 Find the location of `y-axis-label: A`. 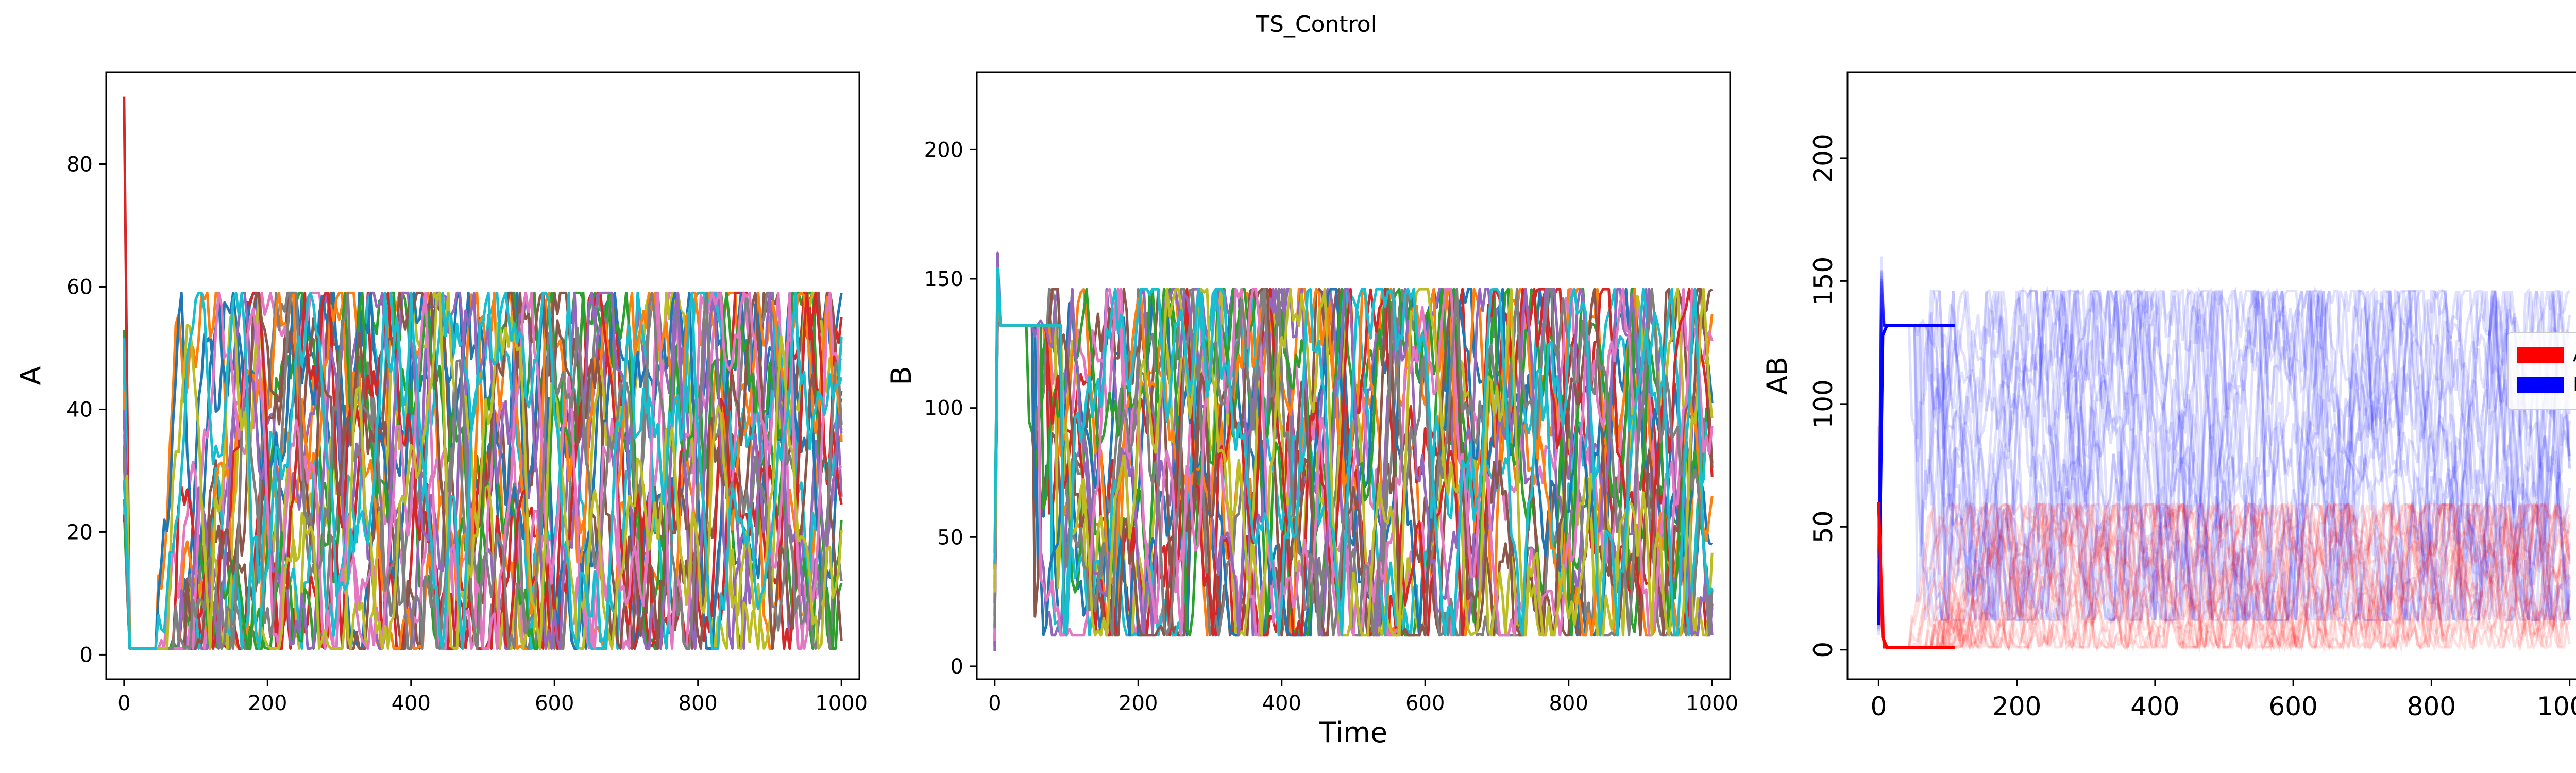

y-axis-label: A is located at coordinates (30, 375).